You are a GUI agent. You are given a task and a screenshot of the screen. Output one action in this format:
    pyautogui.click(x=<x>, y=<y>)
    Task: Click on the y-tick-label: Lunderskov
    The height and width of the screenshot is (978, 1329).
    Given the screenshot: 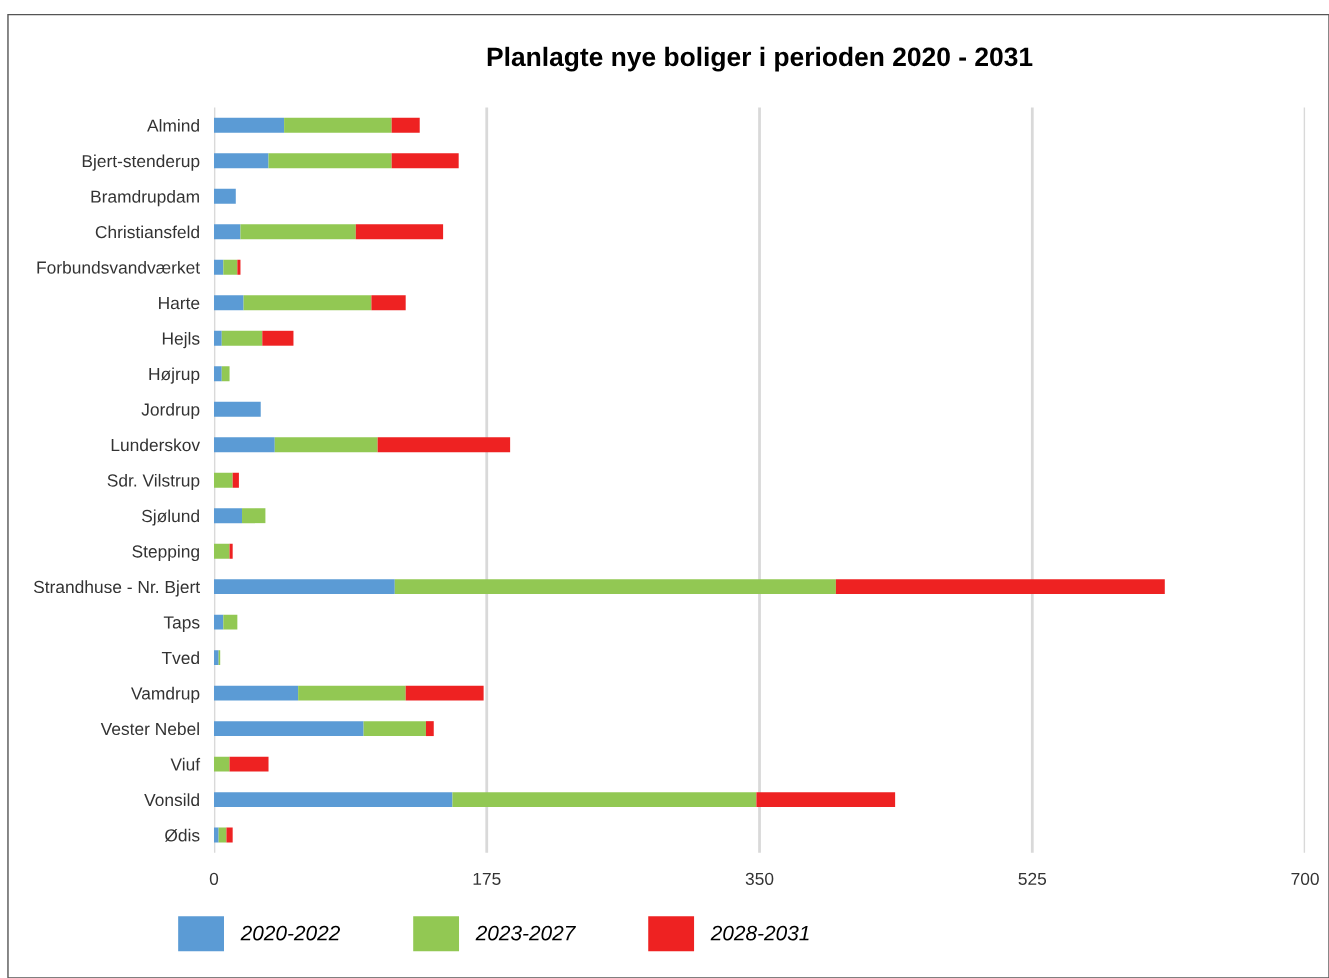 What is the action you would take?
    pyautogui.click(x=156, y=445)
    